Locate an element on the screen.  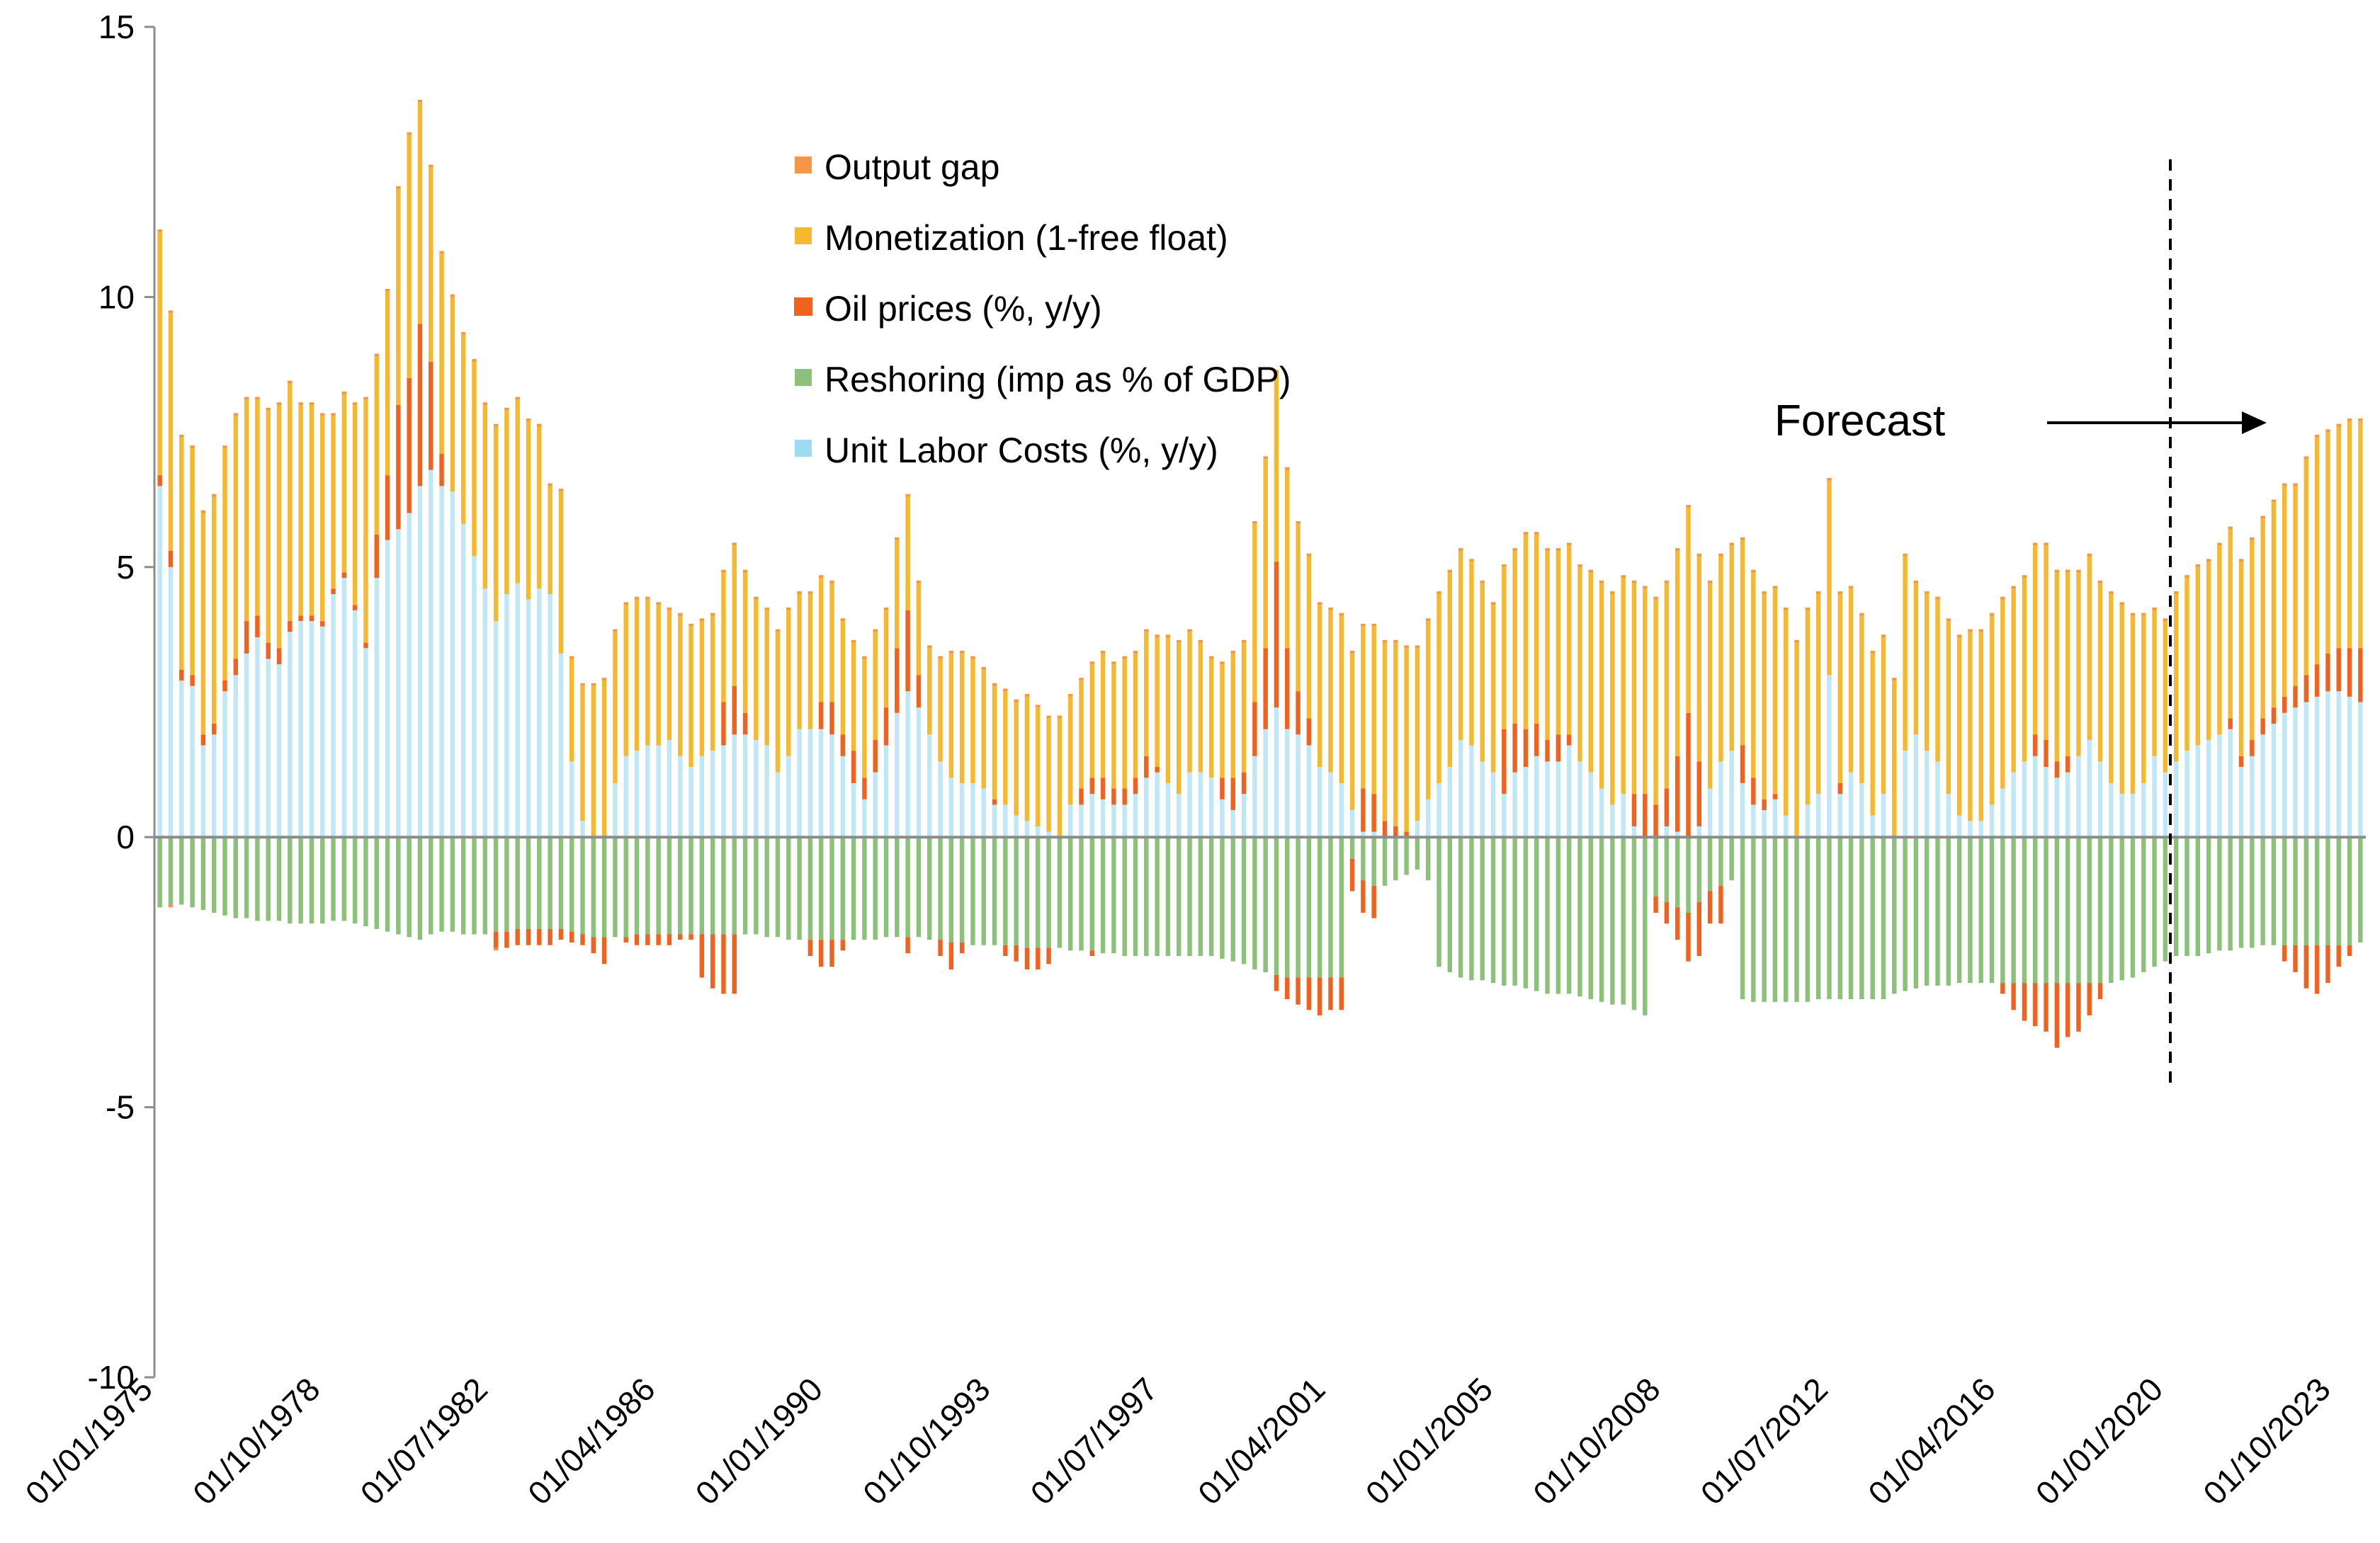
x-tick-label: 01/04/1986 is located at coordinates (592, 1441).